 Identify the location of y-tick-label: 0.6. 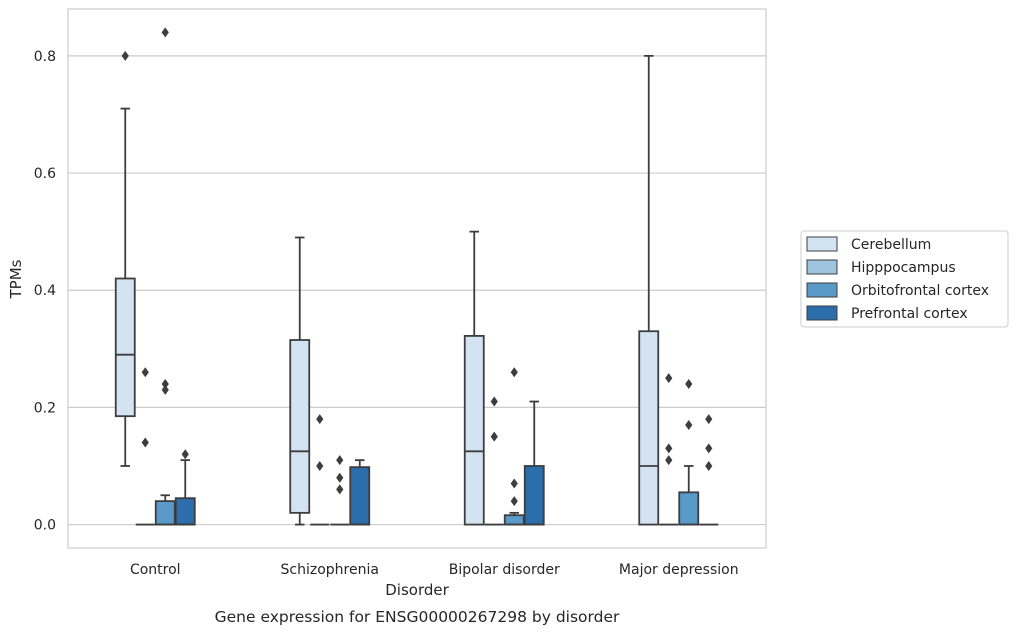
(45, 174).